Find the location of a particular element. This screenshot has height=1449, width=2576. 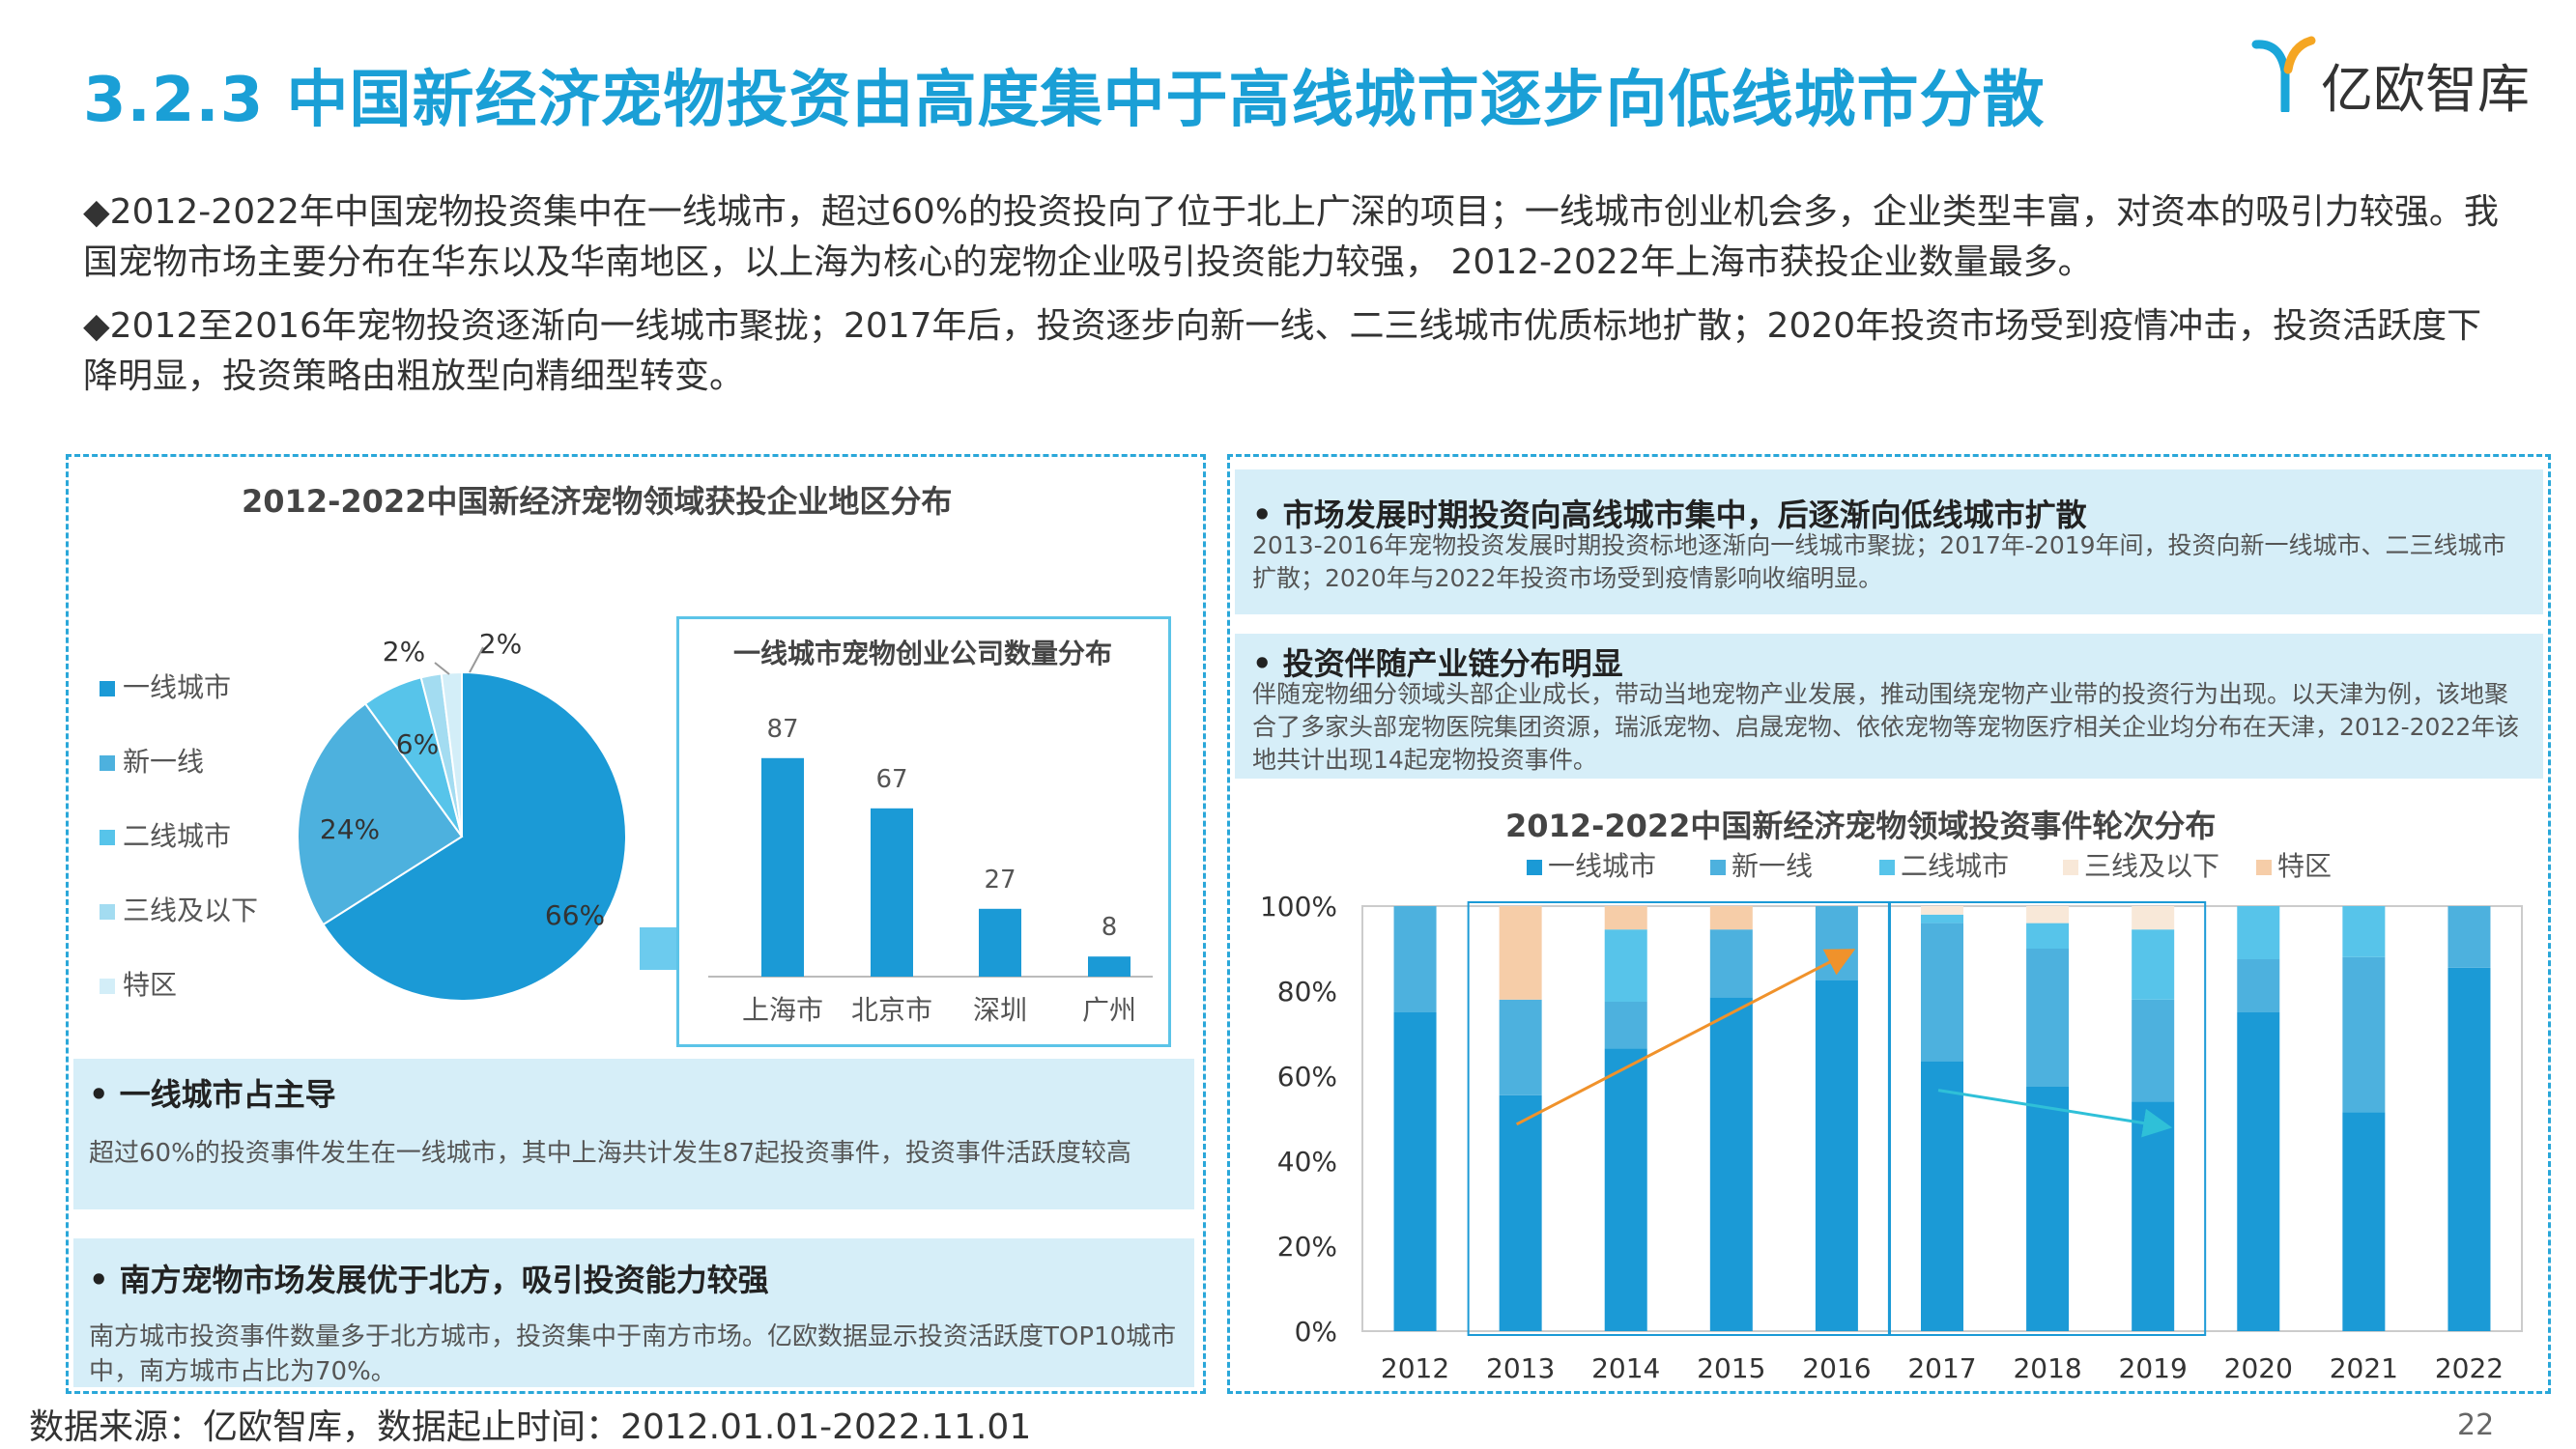

pie-legend-item: 二线城市 is located at coordinates (166, 834).